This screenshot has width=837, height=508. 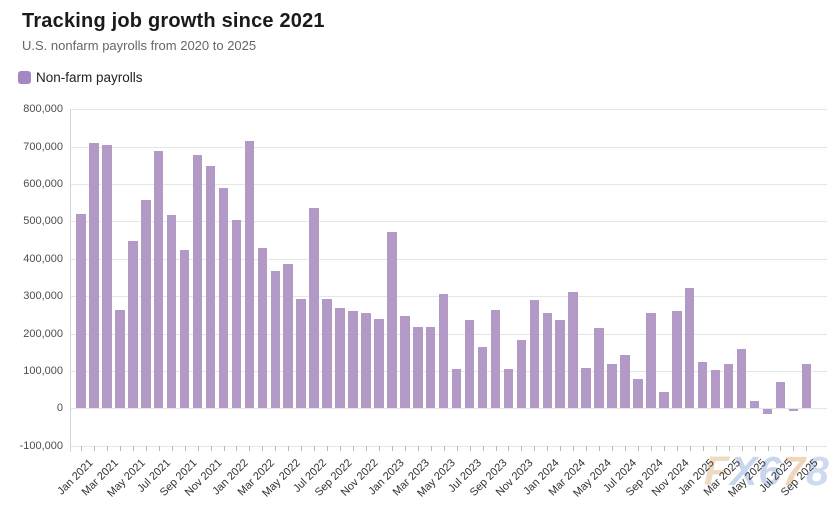 I want to click on y-axis-label: -100,000, so click(x=41, y=445).